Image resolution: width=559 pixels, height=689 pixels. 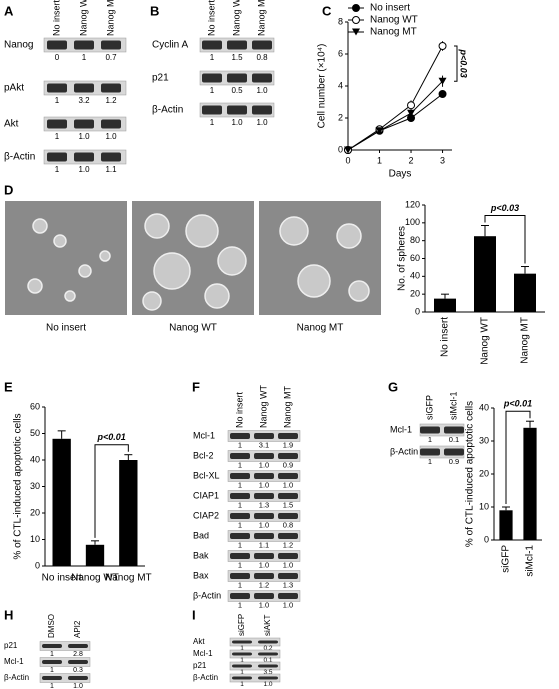 What do you see at coordinates (35, 406) in the screenshot?
I see `y-tick-label: 60` at bounding box center [35, 406].